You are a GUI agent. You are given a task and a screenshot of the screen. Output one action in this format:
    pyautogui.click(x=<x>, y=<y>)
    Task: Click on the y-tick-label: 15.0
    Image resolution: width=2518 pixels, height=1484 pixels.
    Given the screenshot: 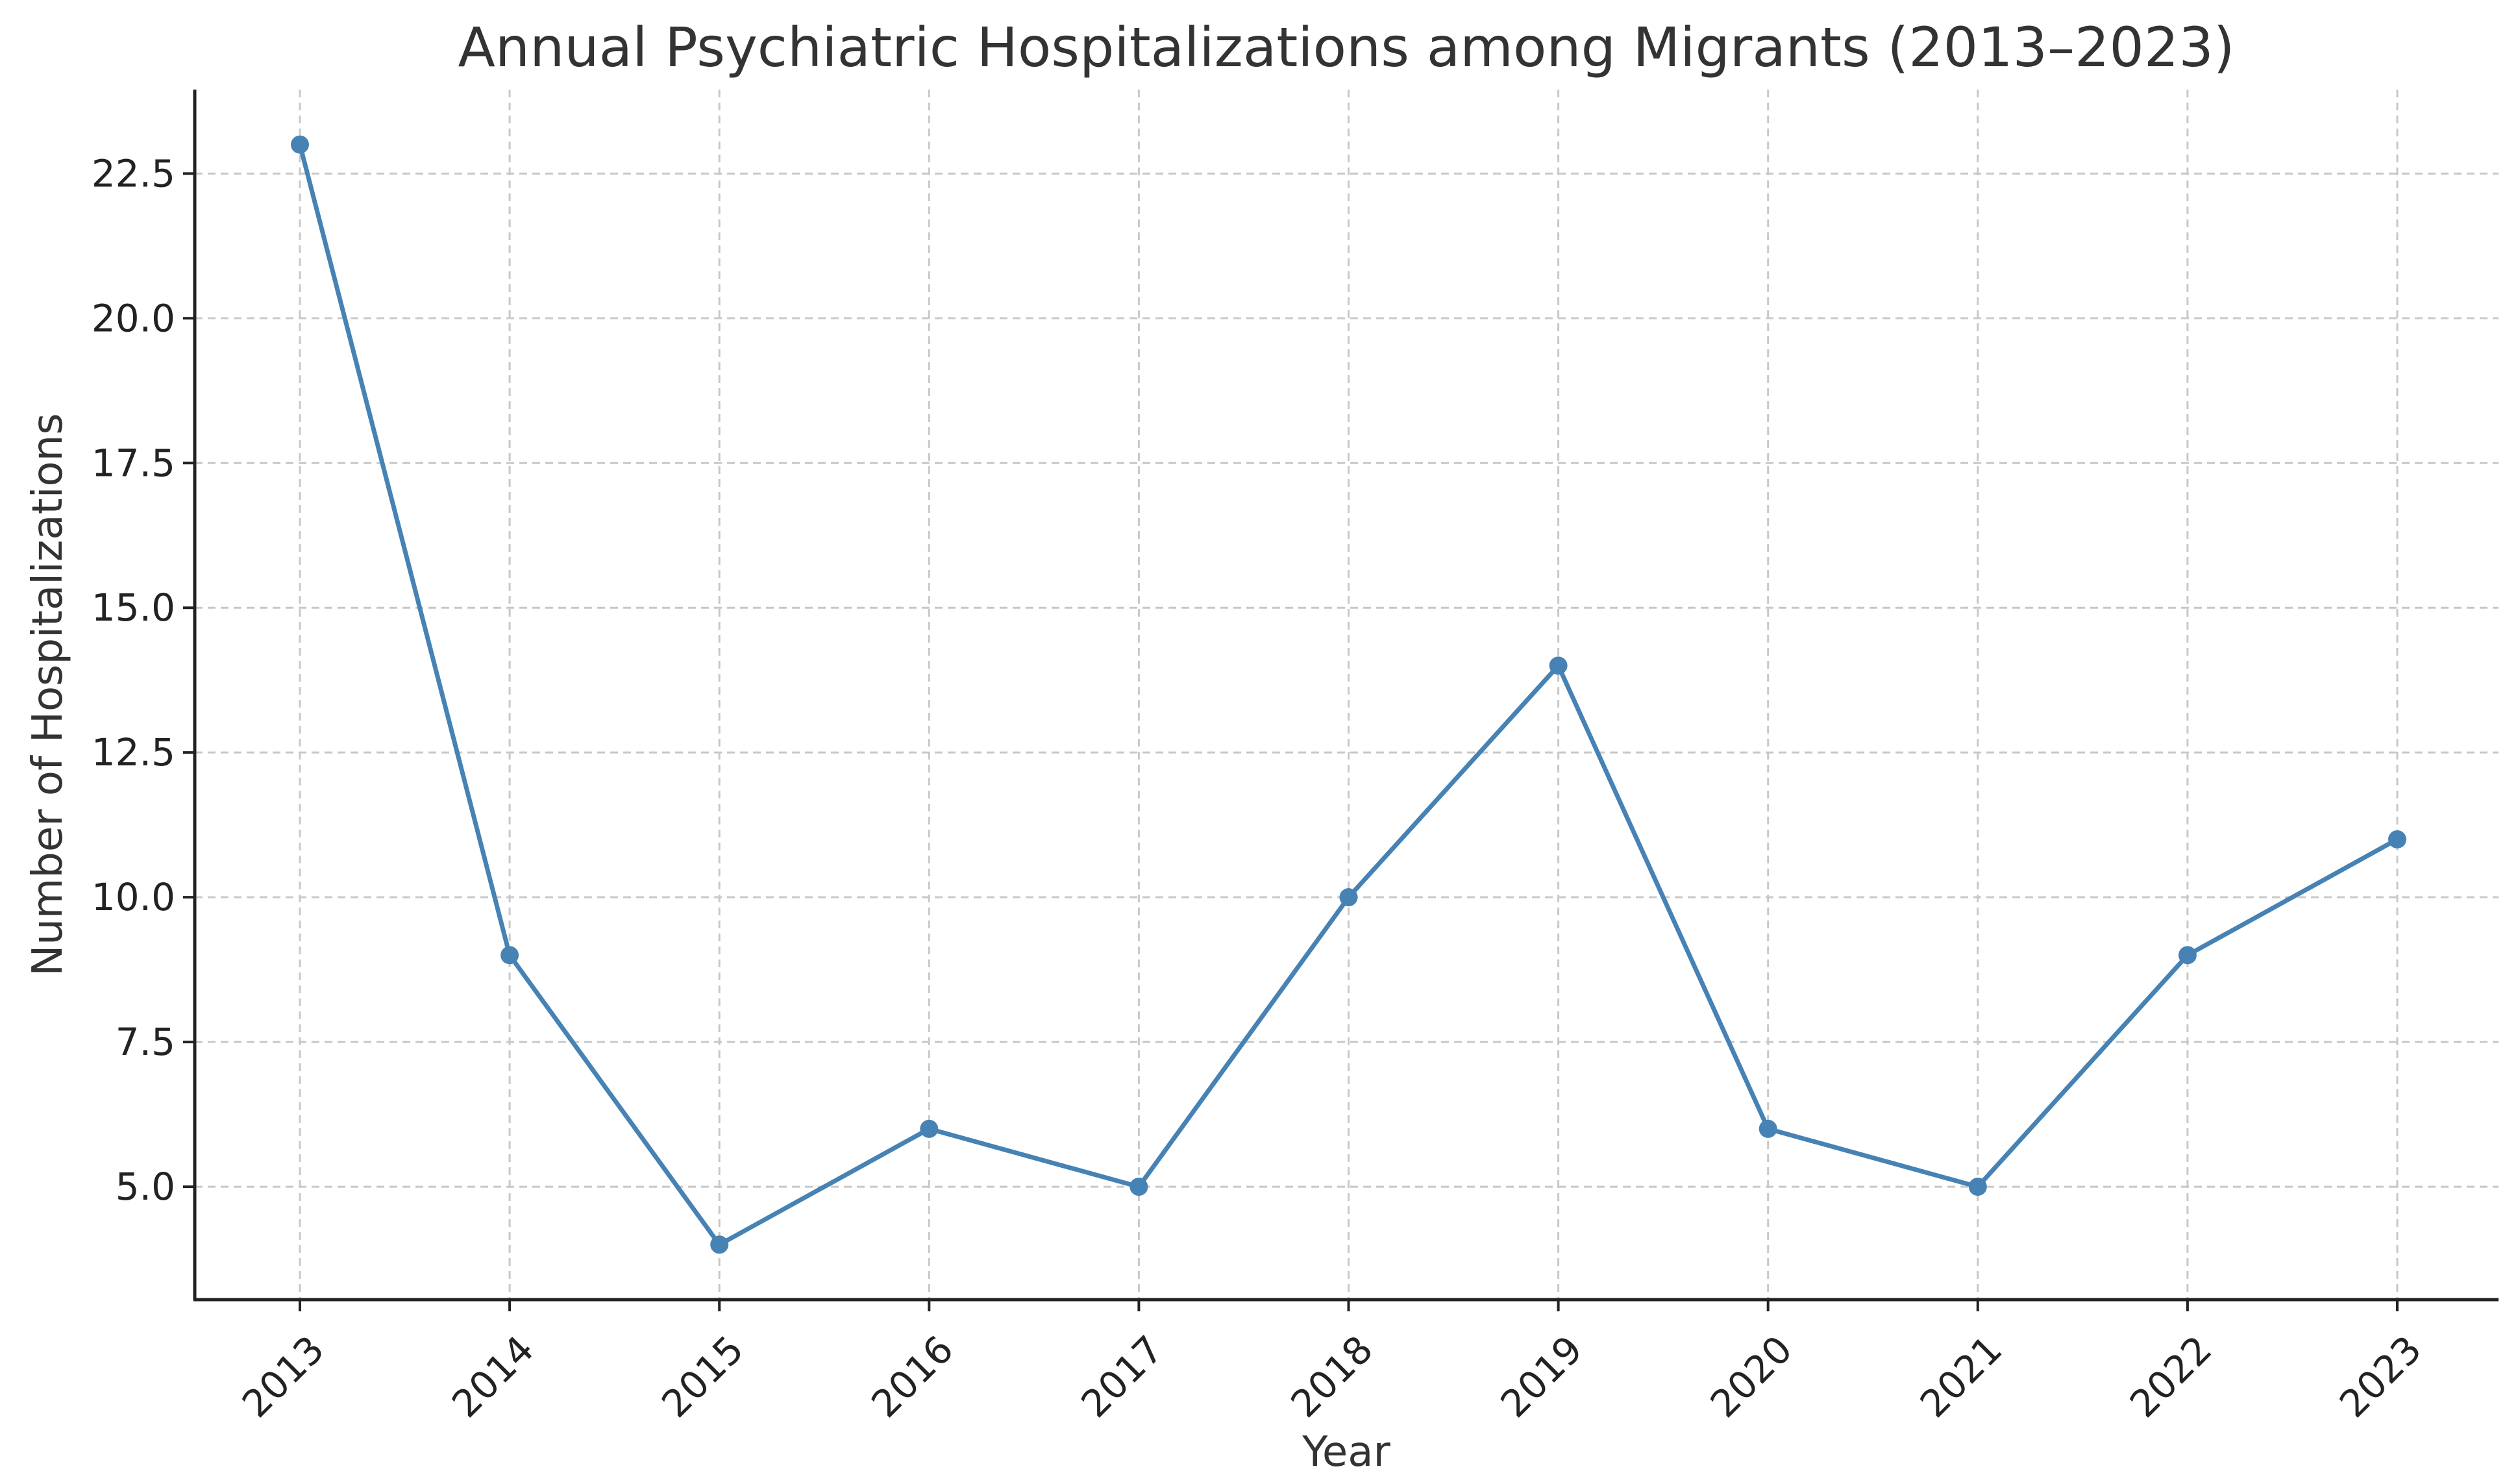 What is the action you would take?
    pyautogui.click(x=133, y=608)
    